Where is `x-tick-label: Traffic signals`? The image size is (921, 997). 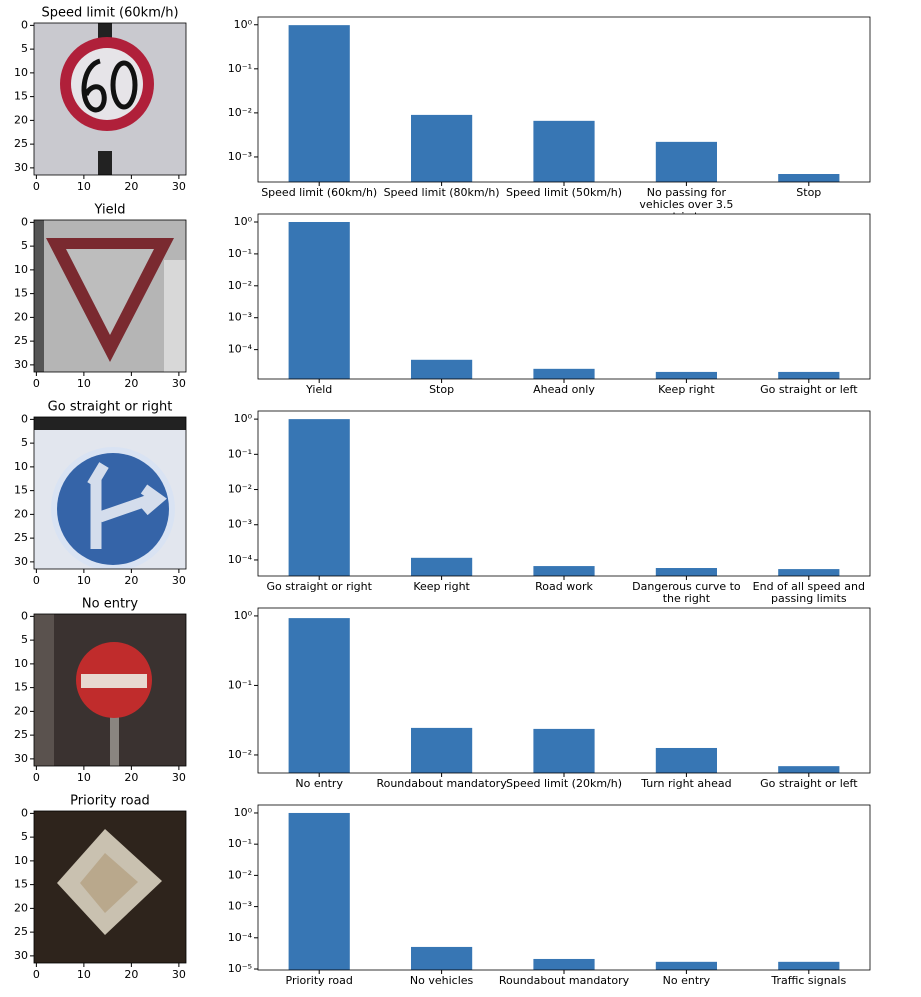
x-tick-label: Traffic signals is located at coordinates (808, 980).